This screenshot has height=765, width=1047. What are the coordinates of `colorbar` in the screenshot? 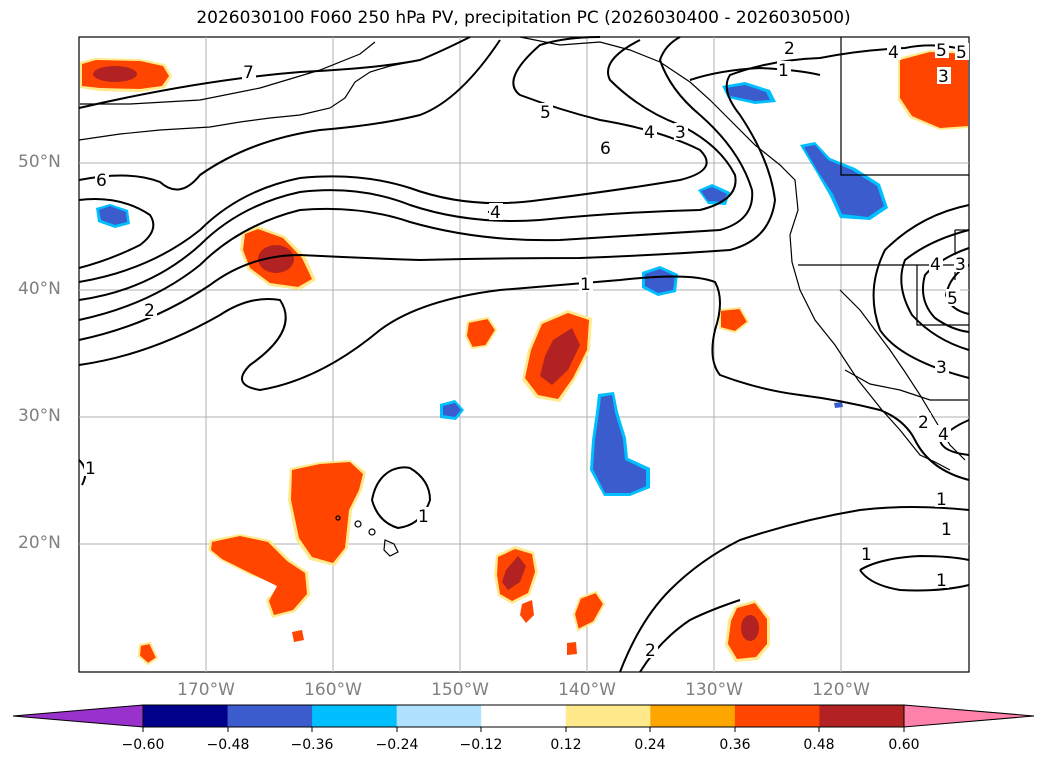 It's located at (523, 718).